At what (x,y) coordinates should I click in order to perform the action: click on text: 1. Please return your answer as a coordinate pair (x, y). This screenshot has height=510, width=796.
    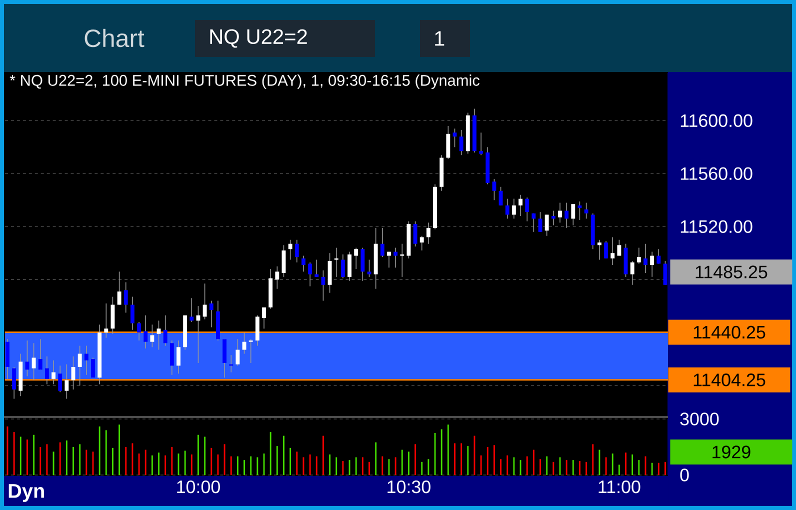
    Looking at the image, I should click on (439, 38).